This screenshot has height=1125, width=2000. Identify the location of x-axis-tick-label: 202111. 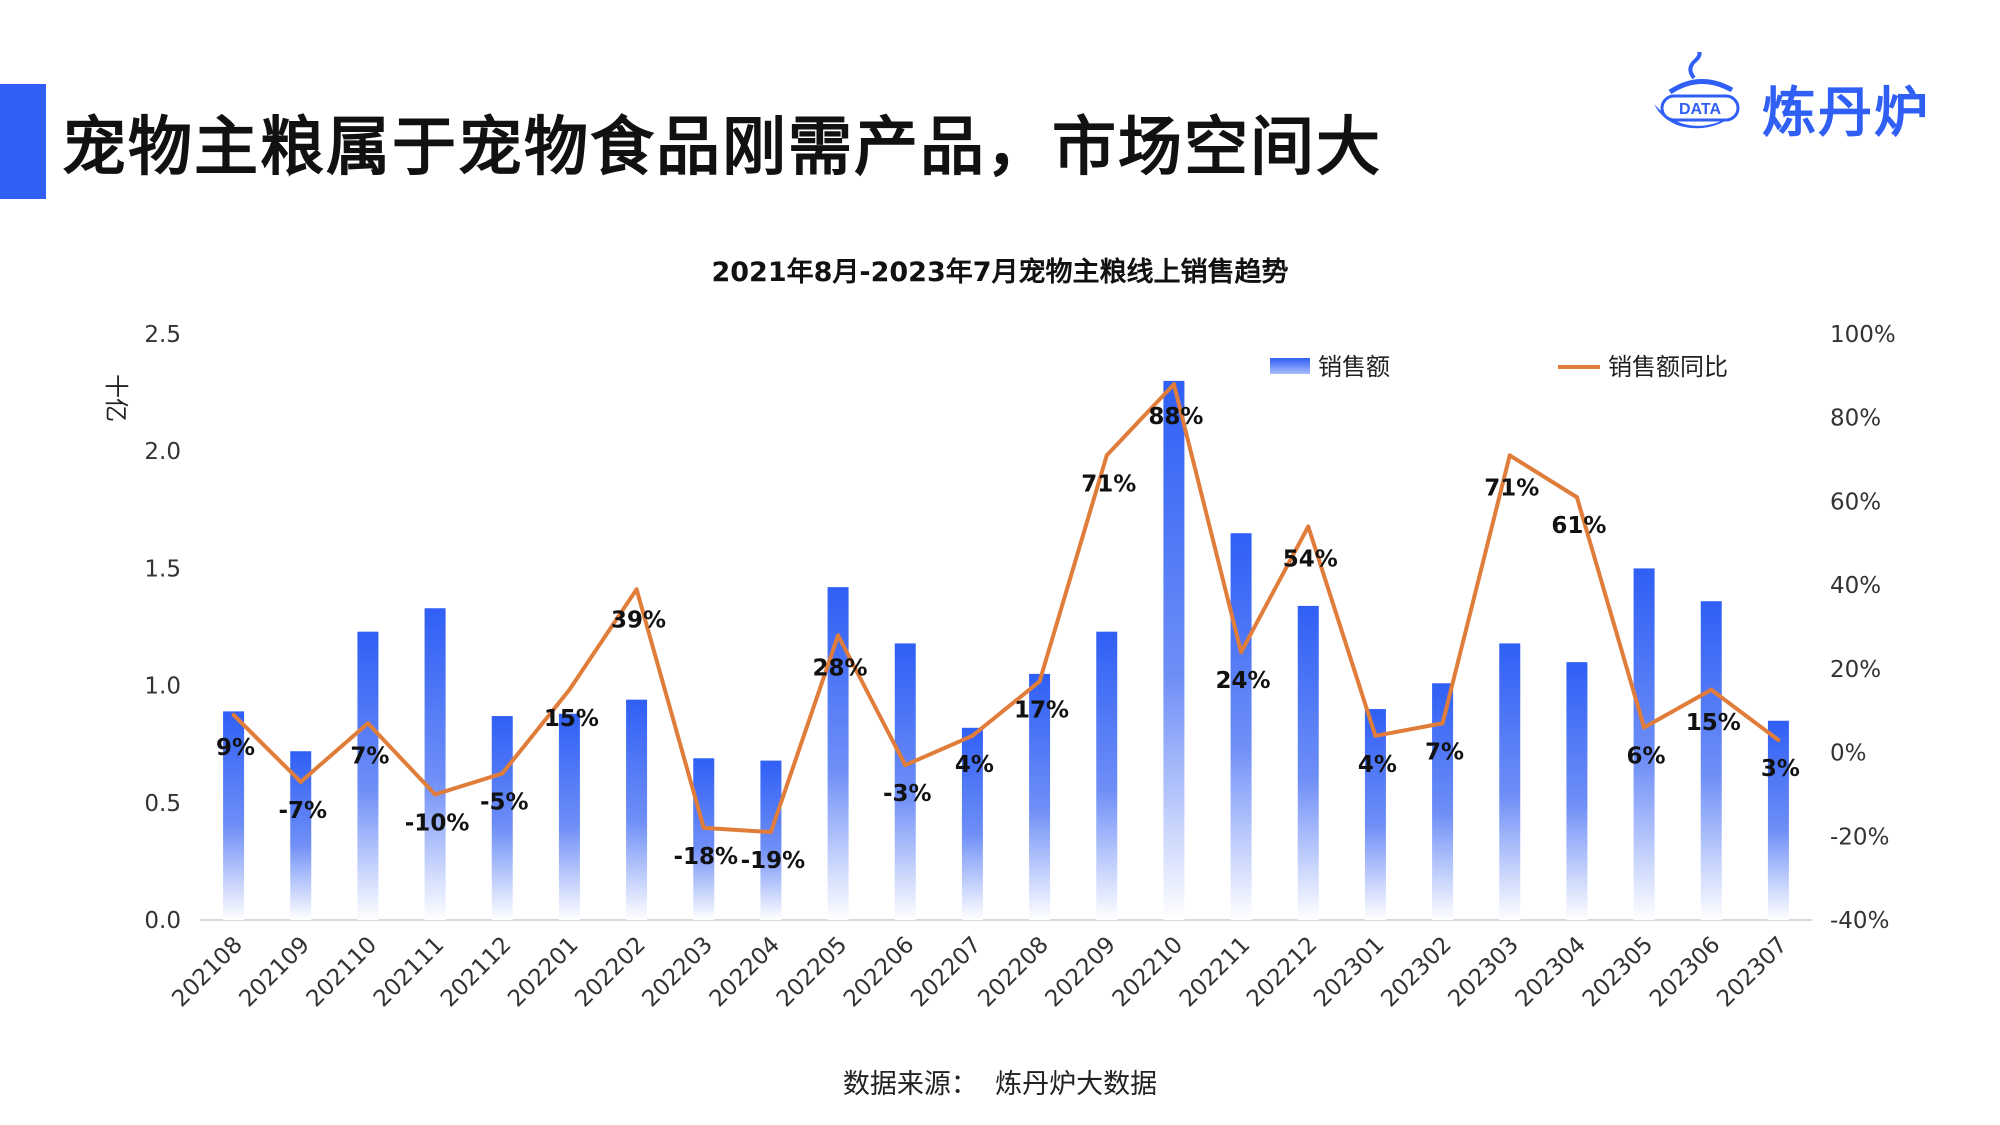
(409, 972).